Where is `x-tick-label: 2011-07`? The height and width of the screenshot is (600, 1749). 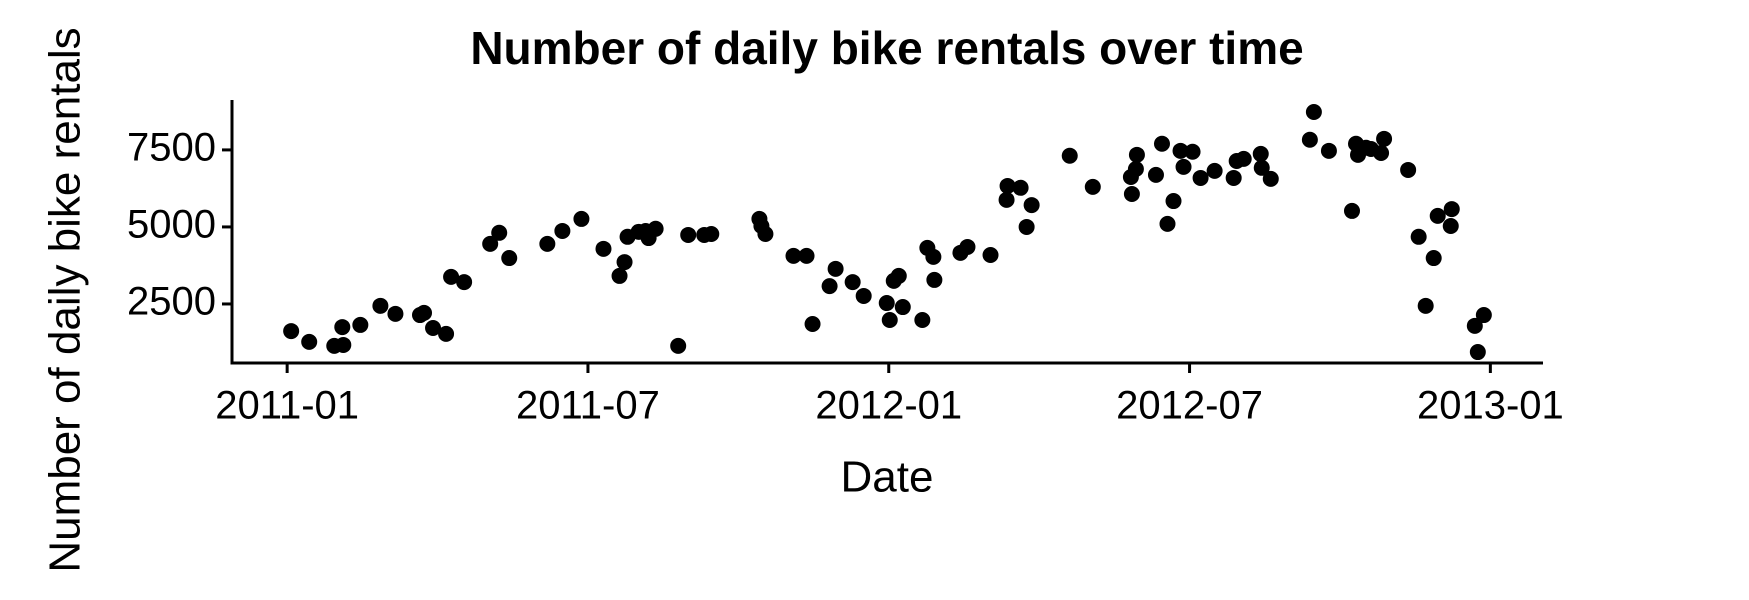 x-tick-label: 2011-07 is located at coordinates (588, 406).